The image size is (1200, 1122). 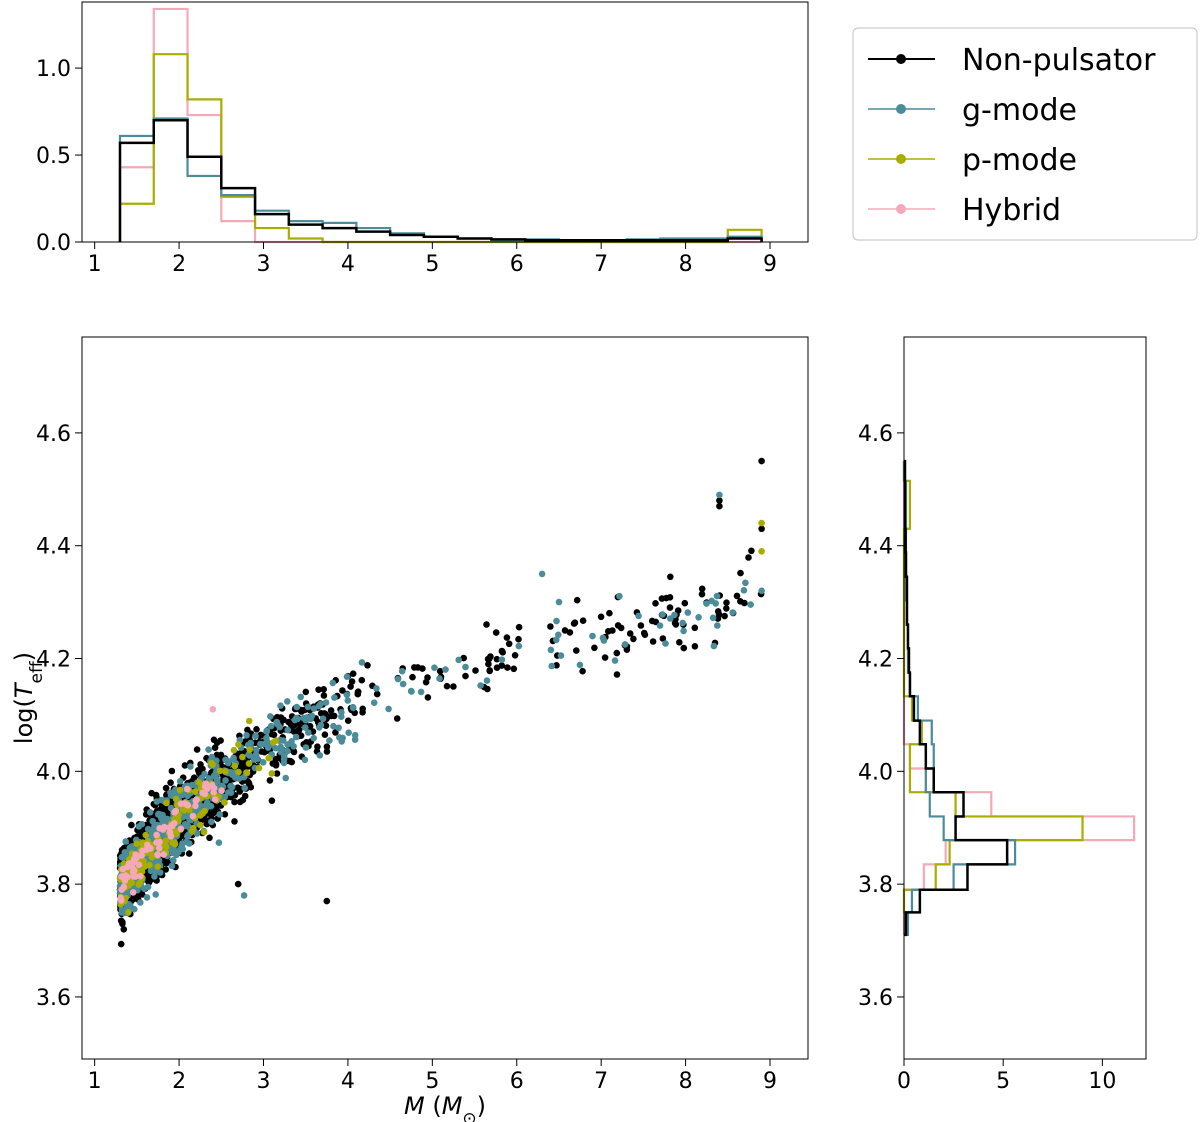 What do you see at coordinates (28, 698) in the screenshot?
I see `y-axis-label: log(Teff)` at bounding box center [28, 698].